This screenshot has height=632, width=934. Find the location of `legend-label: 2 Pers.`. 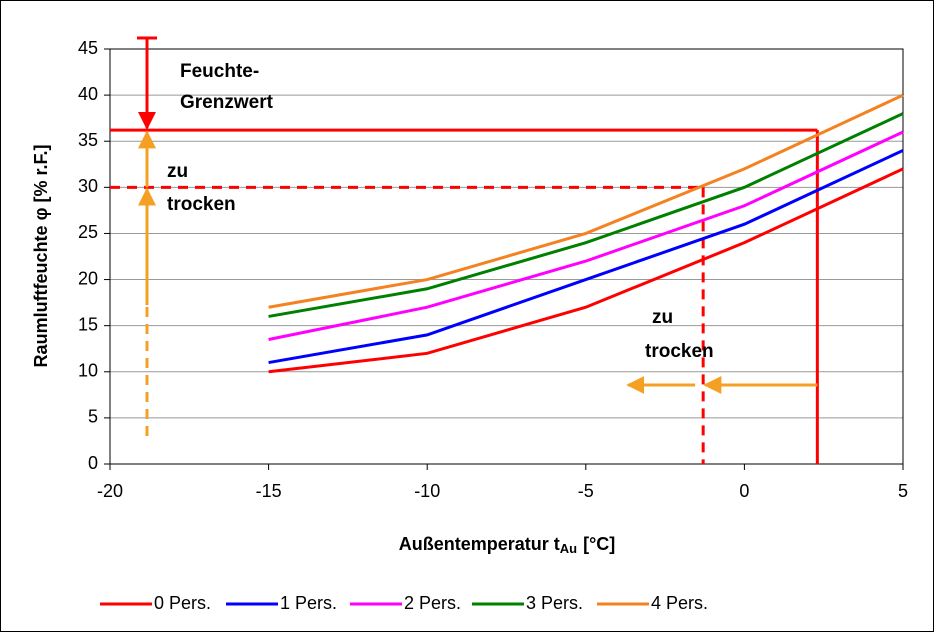

legend-label: 2 Pers. is located at coordinates (432, 603).